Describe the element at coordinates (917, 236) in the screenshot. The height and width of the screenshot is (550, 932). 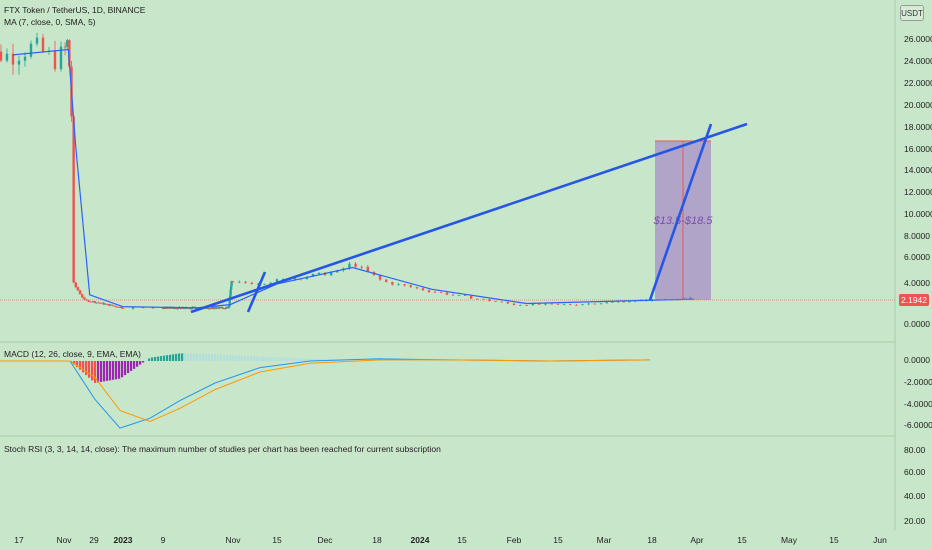
I see `price-tick: 8.0000` at that location.